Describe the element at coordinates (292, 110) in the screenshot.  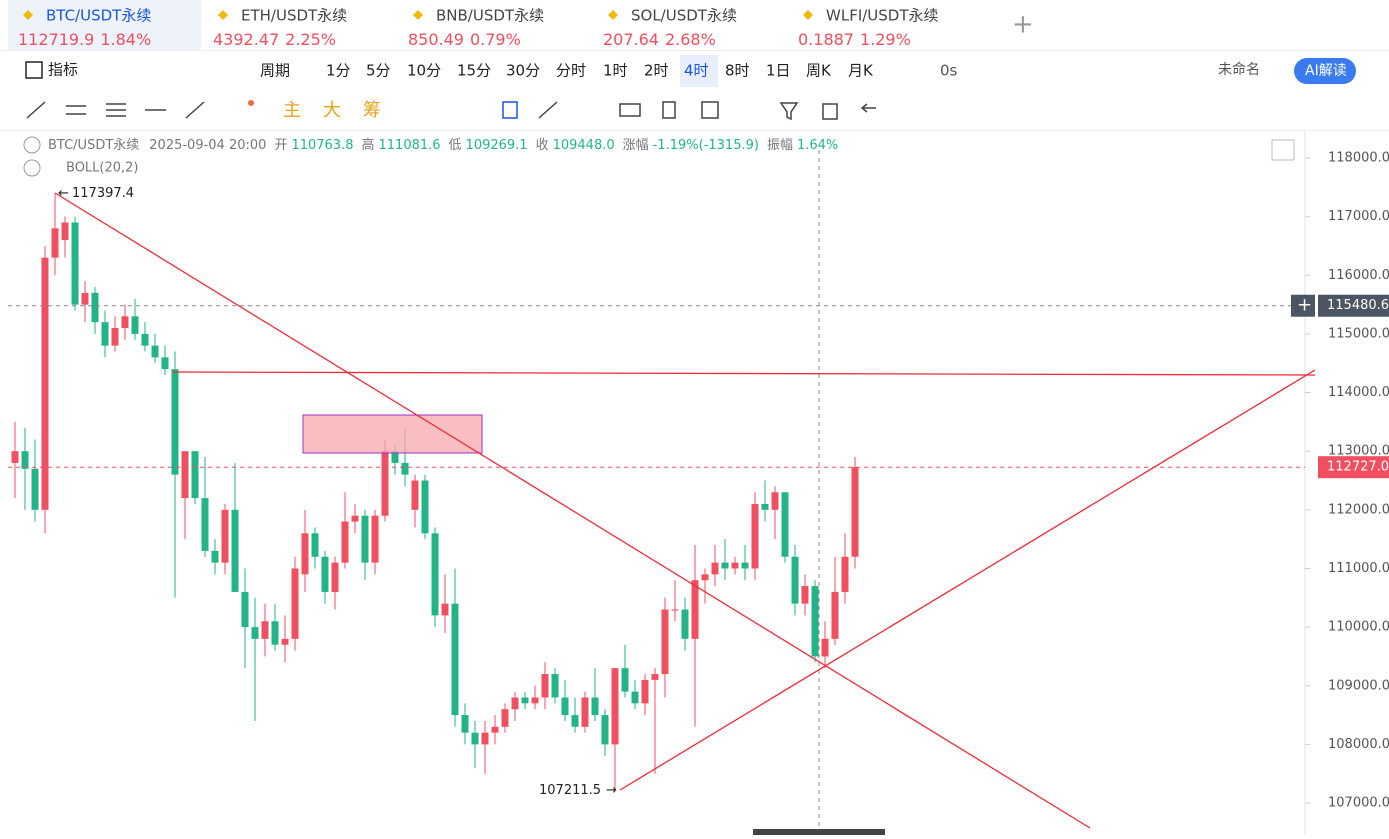
I see `draw-tool: 主` at that location.